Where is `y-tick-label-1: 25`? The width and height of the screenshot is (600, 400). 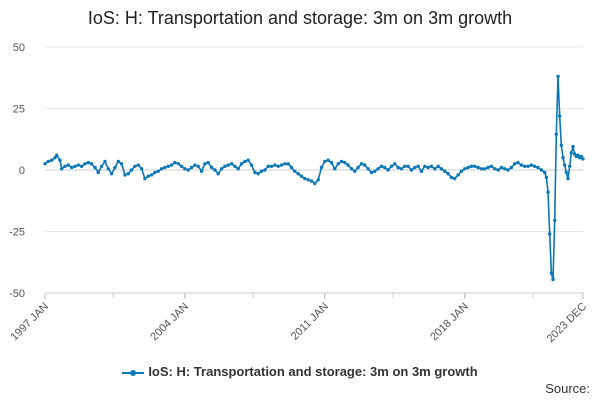 y-tick-label-1: 25 is located at coordinates (19, 110).